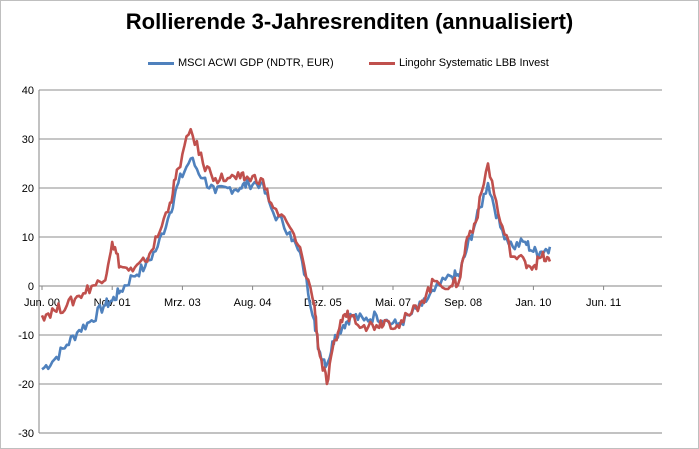  Describe the element at coordinates (382, 63) in the screenshot. I see `legend-swatch-lingohr` at that location.